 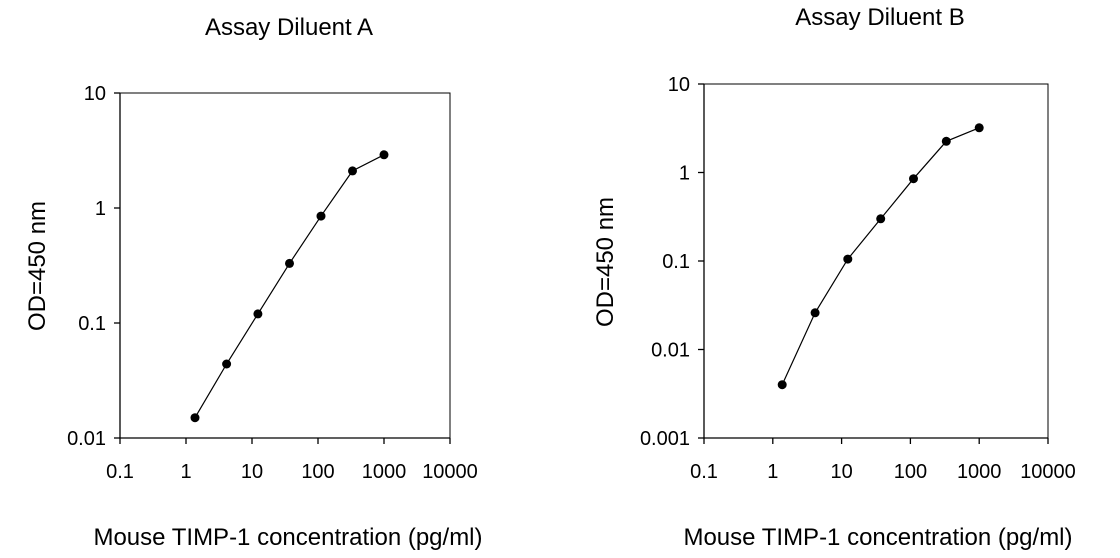 I want to click on y-axis: 10 1 0.1 0.01 0.001, so click(x=672, y=262).